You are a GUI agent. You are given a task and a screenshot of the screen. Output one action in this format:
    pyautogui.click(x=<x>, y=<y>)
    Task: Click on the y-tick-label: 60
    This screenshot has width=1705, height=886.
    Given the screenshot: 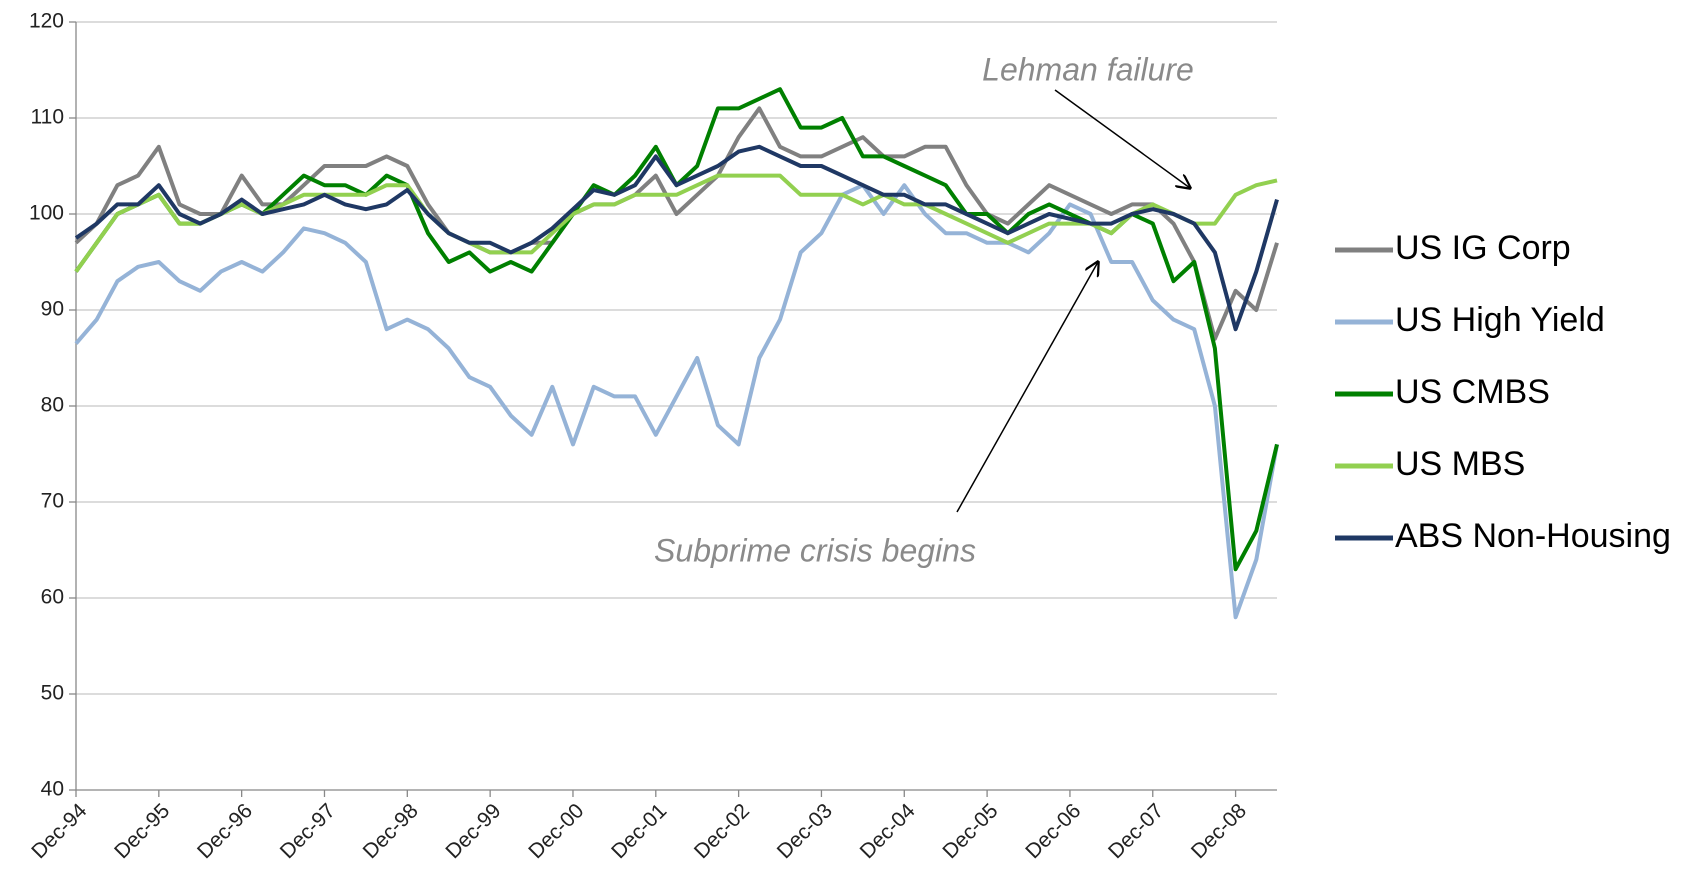 What is the action you would take?
    pyautogui.click(x=52, y=597)
    